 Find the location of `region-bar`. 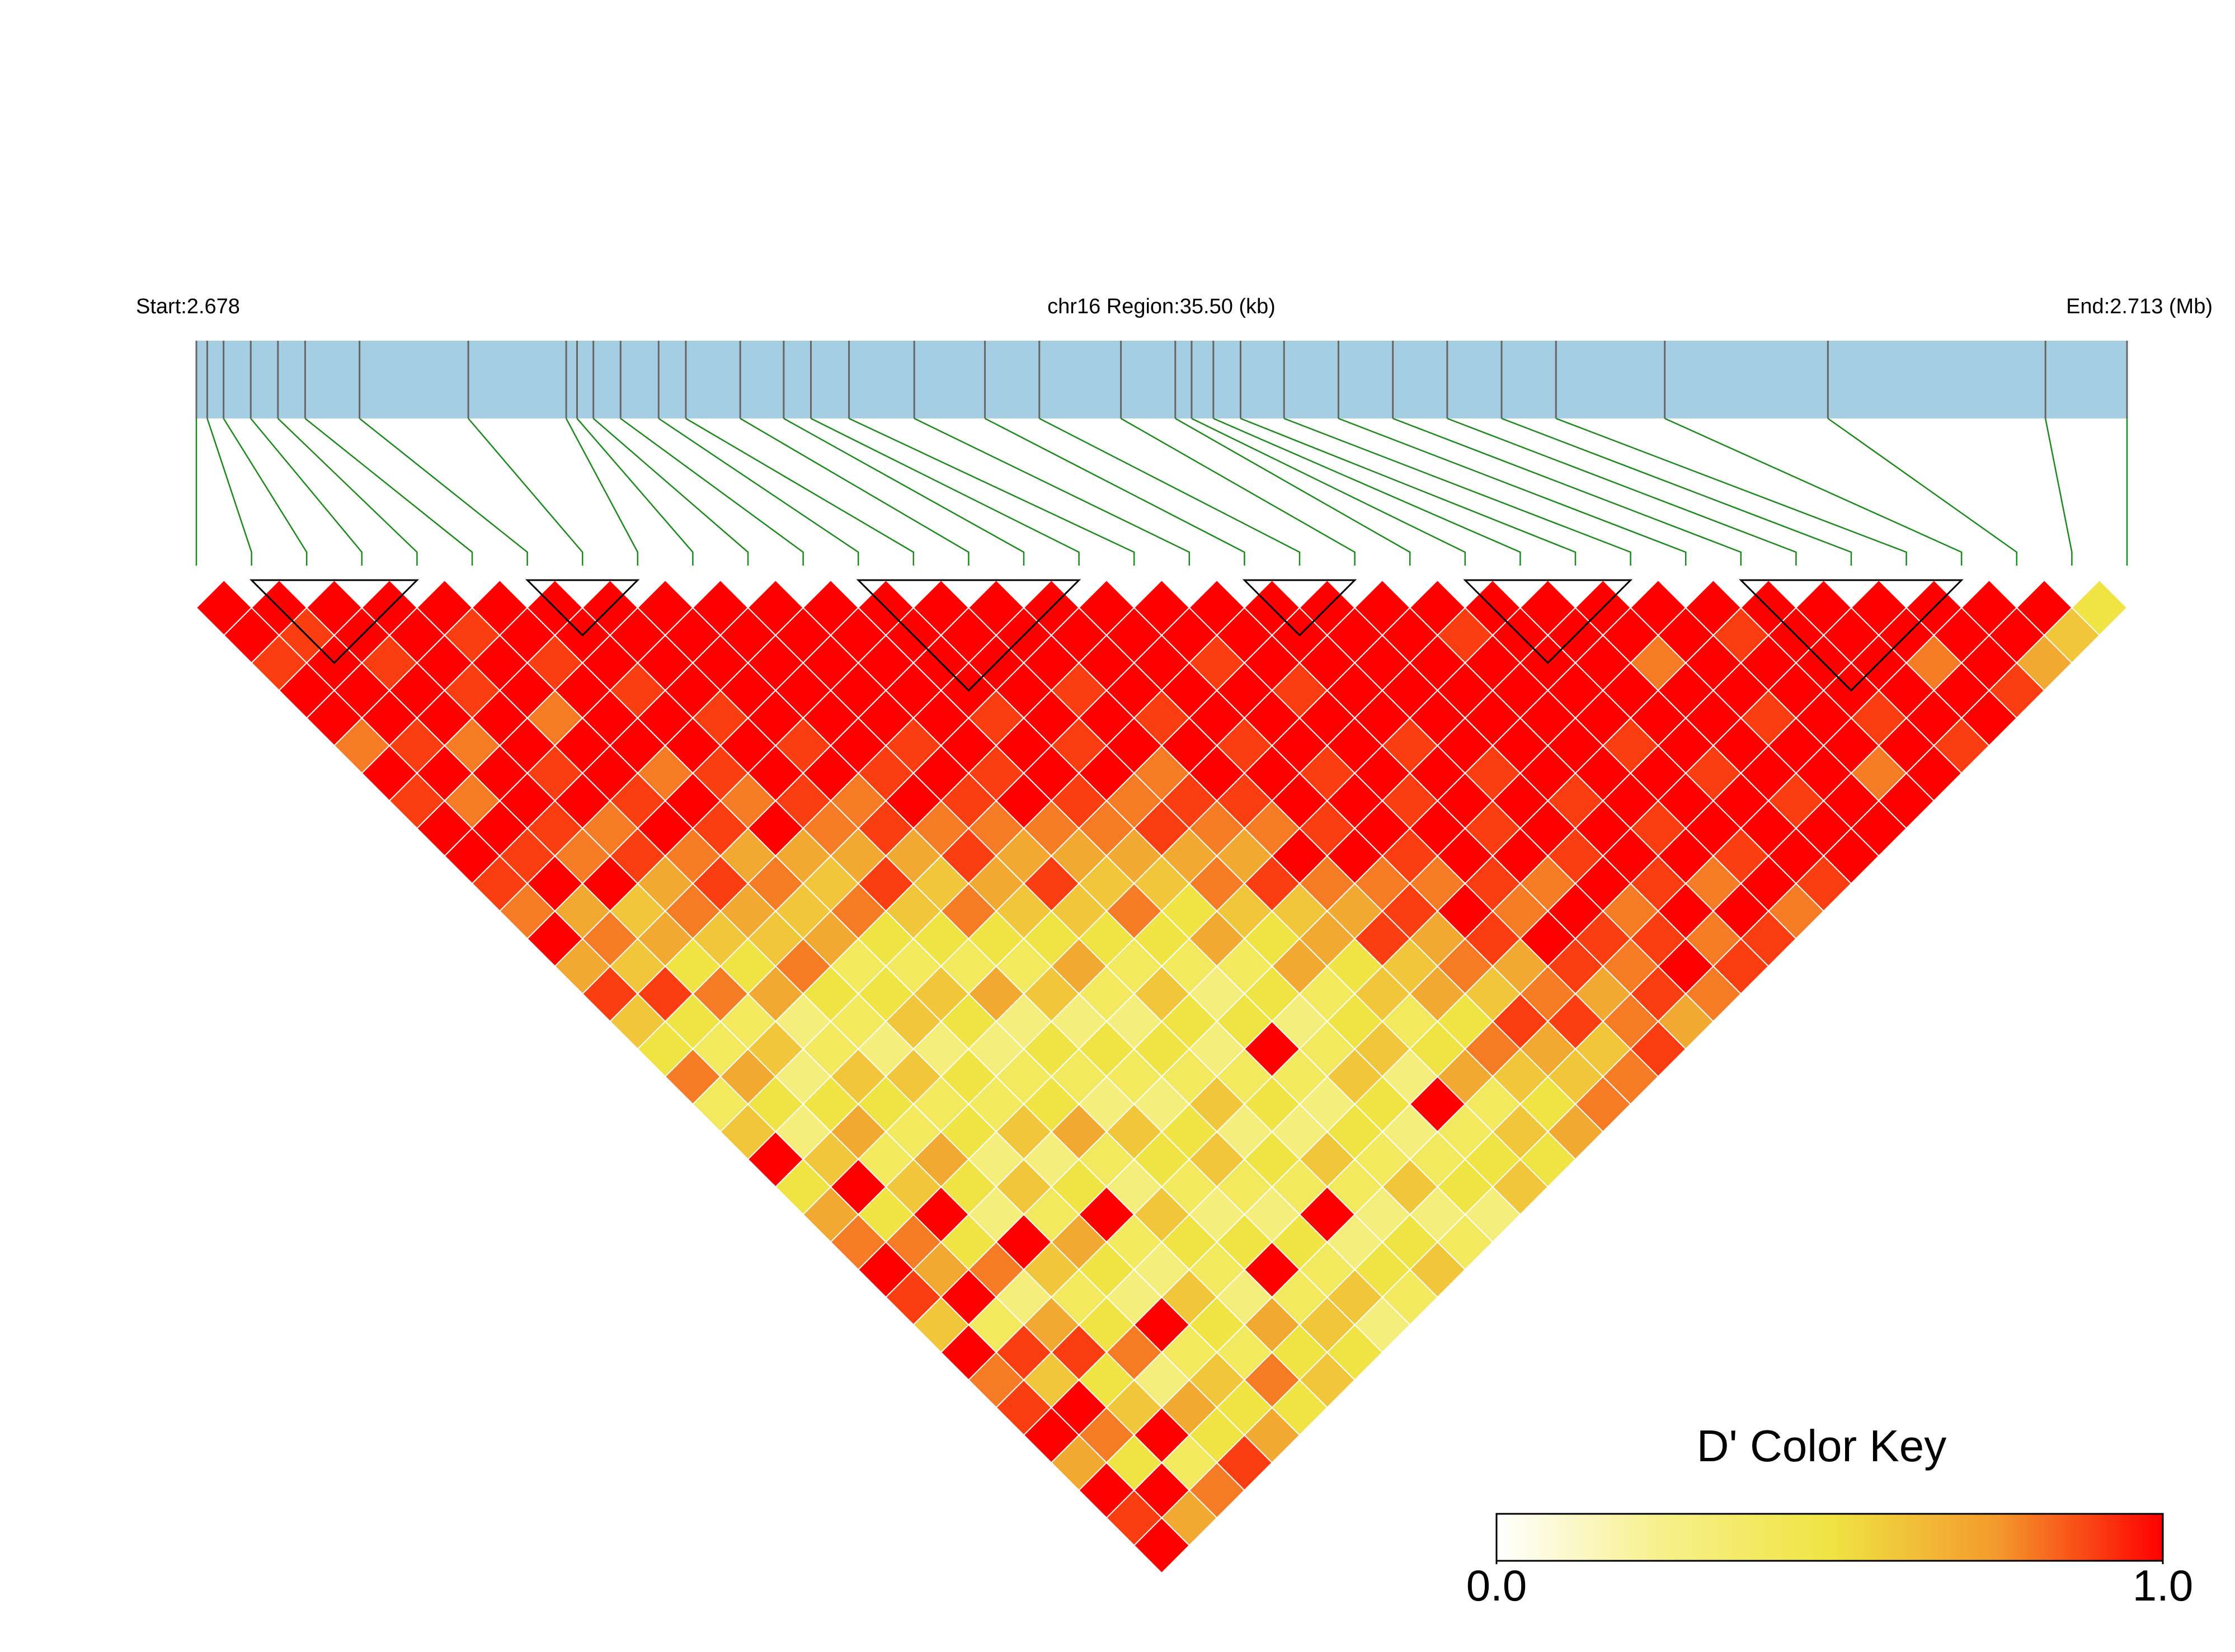

region-bar is located at coordinates (1161, 379).